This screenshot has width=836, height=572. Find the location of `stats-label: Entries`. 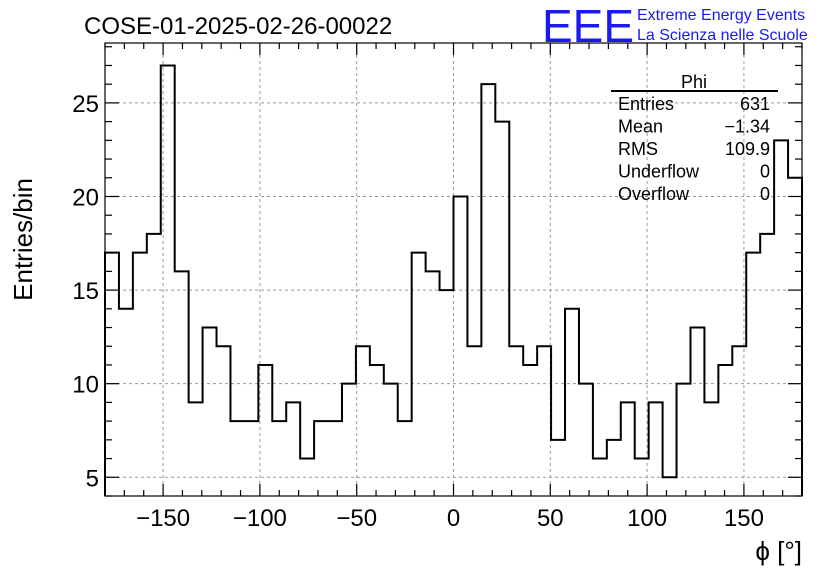

stats-label: Entries is located at coordinates (646, 104).